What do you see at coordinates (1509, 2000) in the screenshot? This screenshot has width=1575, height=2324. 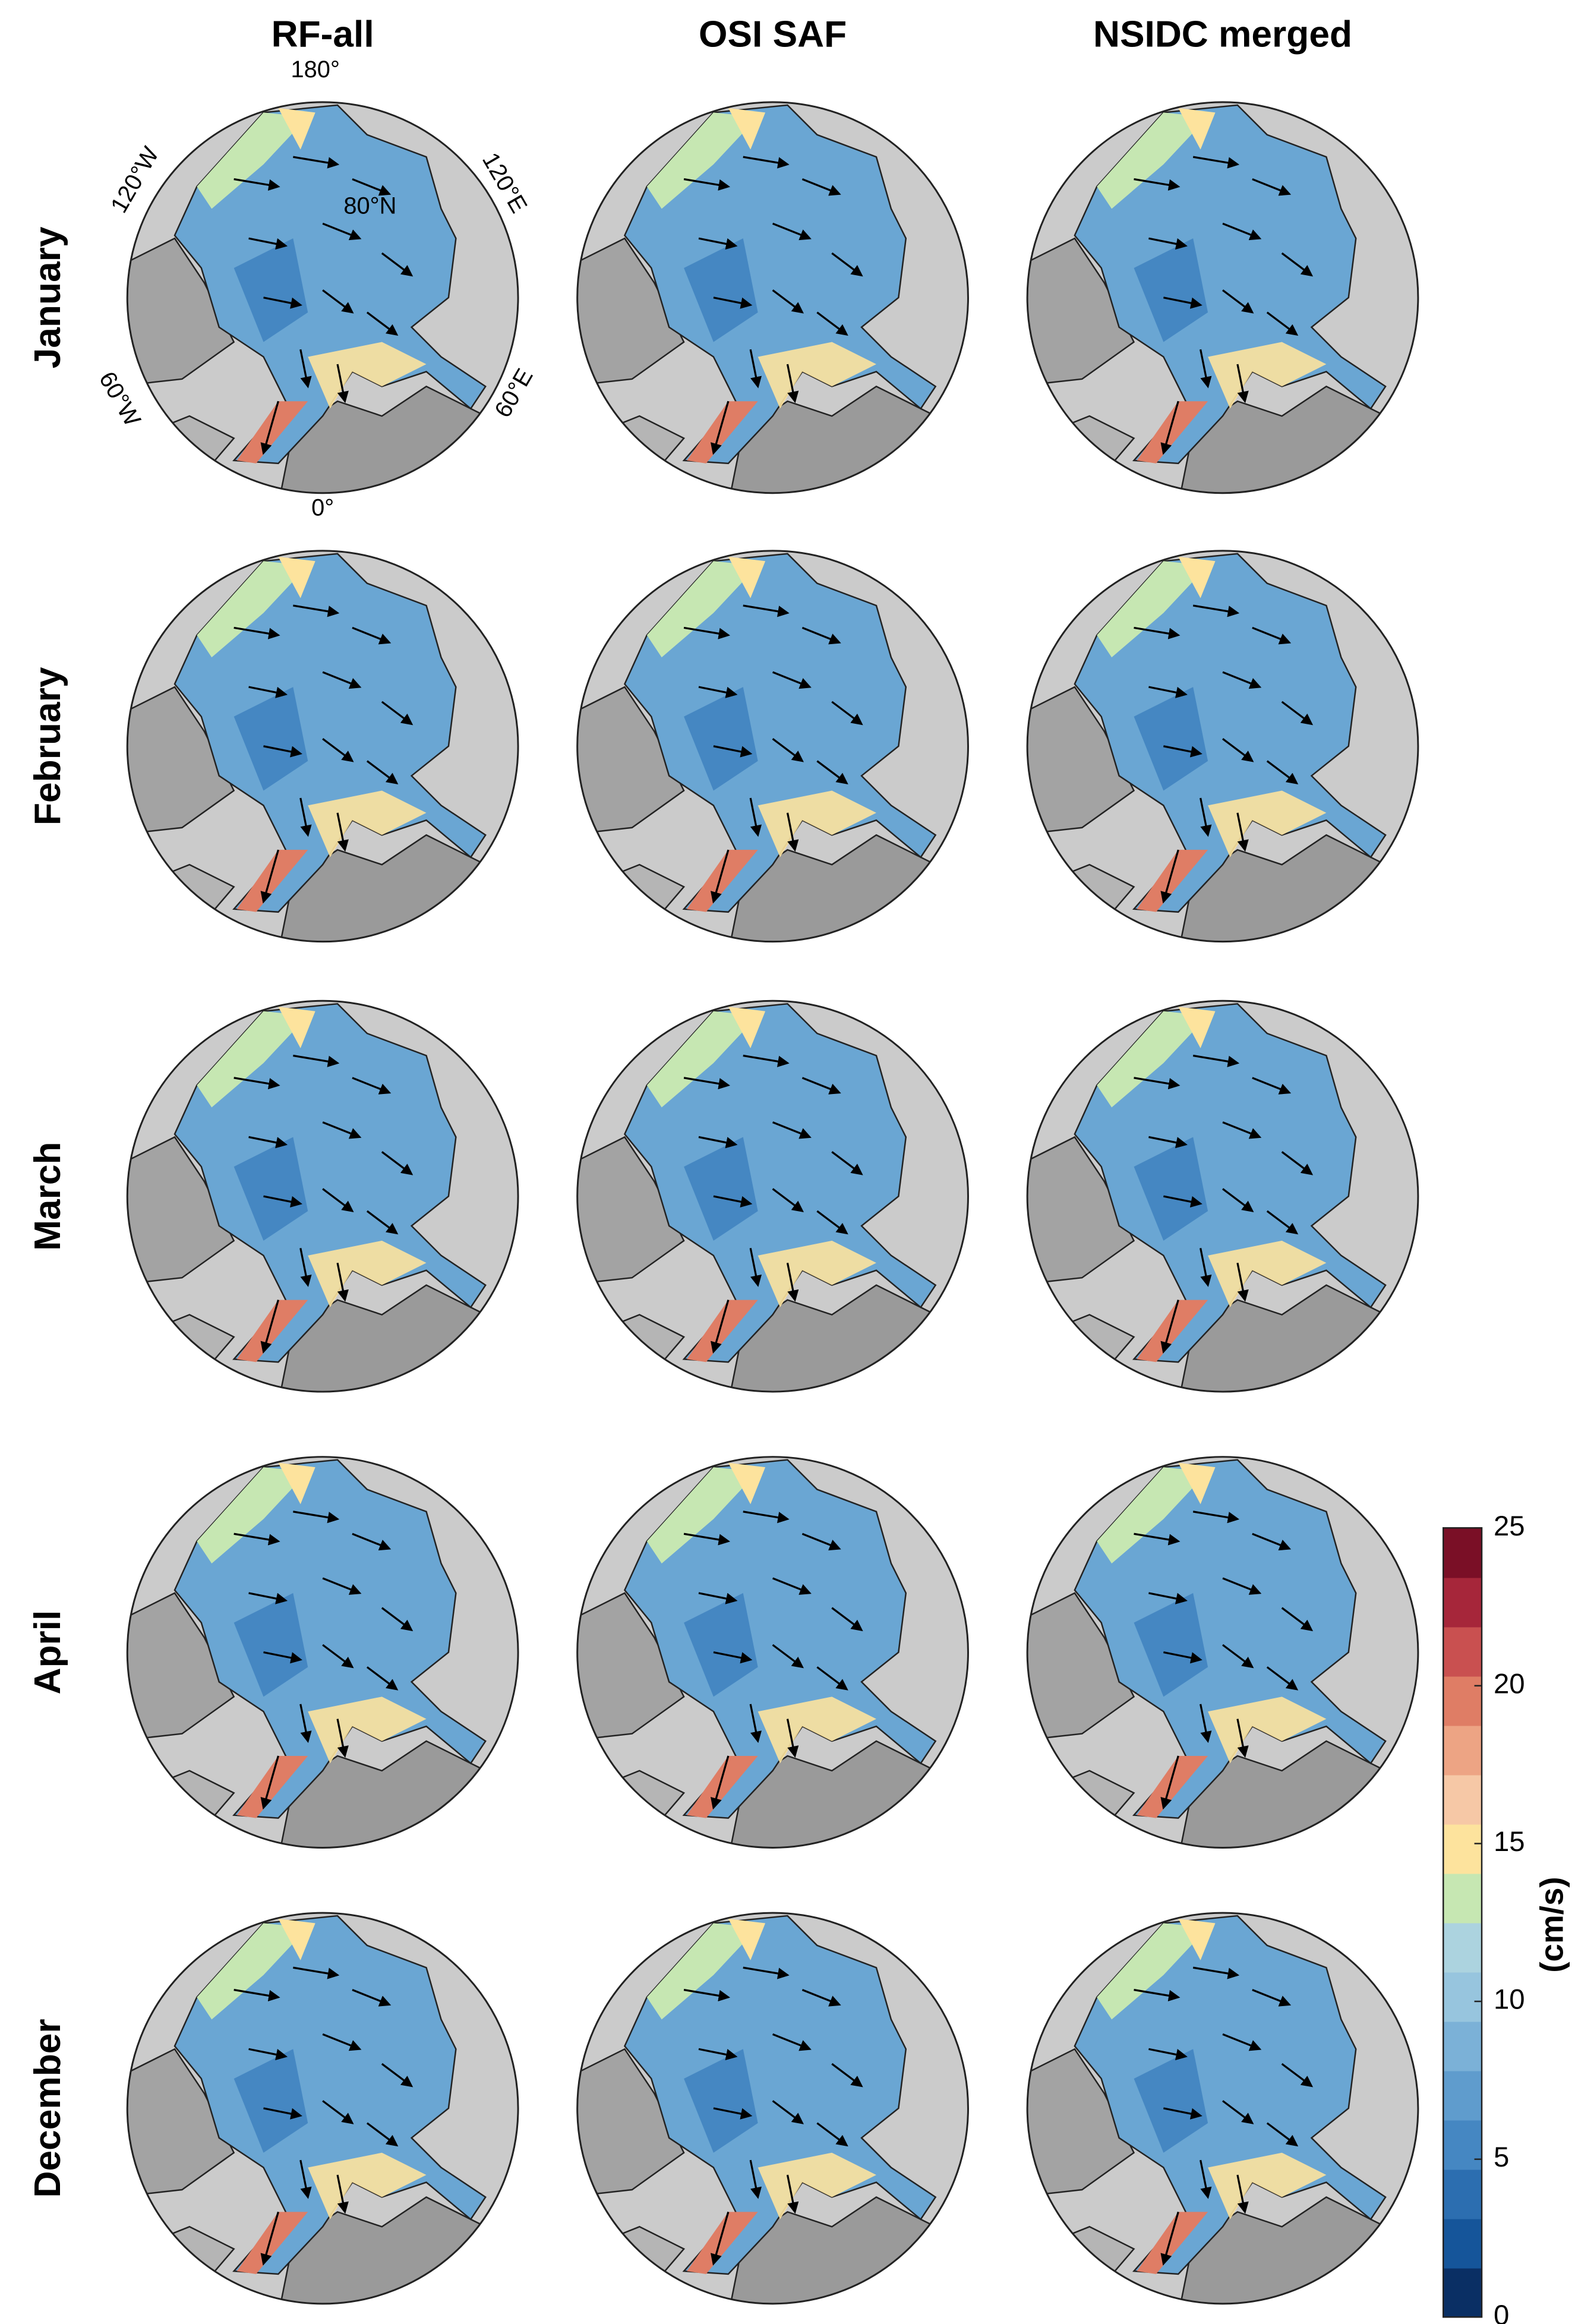 I see `colorbar-tick-label: 10` at bounding box center [1509, 2000].